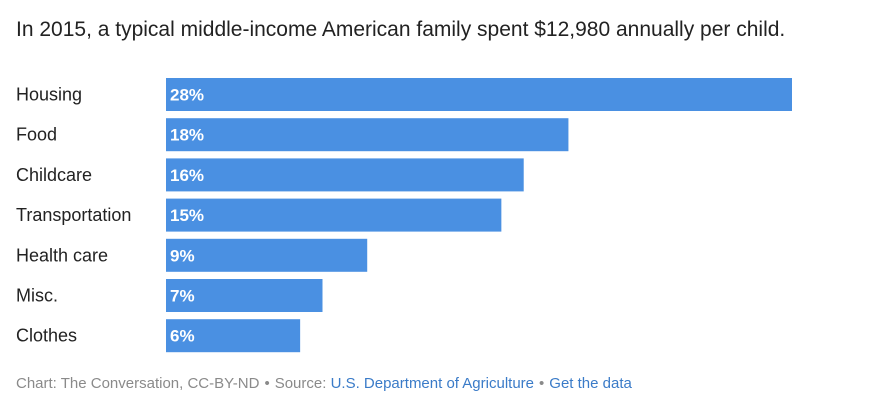 The width and height of the screenshot is (886, 420). I want to click on category-label-childcare: Childcare, so click(54, 175).